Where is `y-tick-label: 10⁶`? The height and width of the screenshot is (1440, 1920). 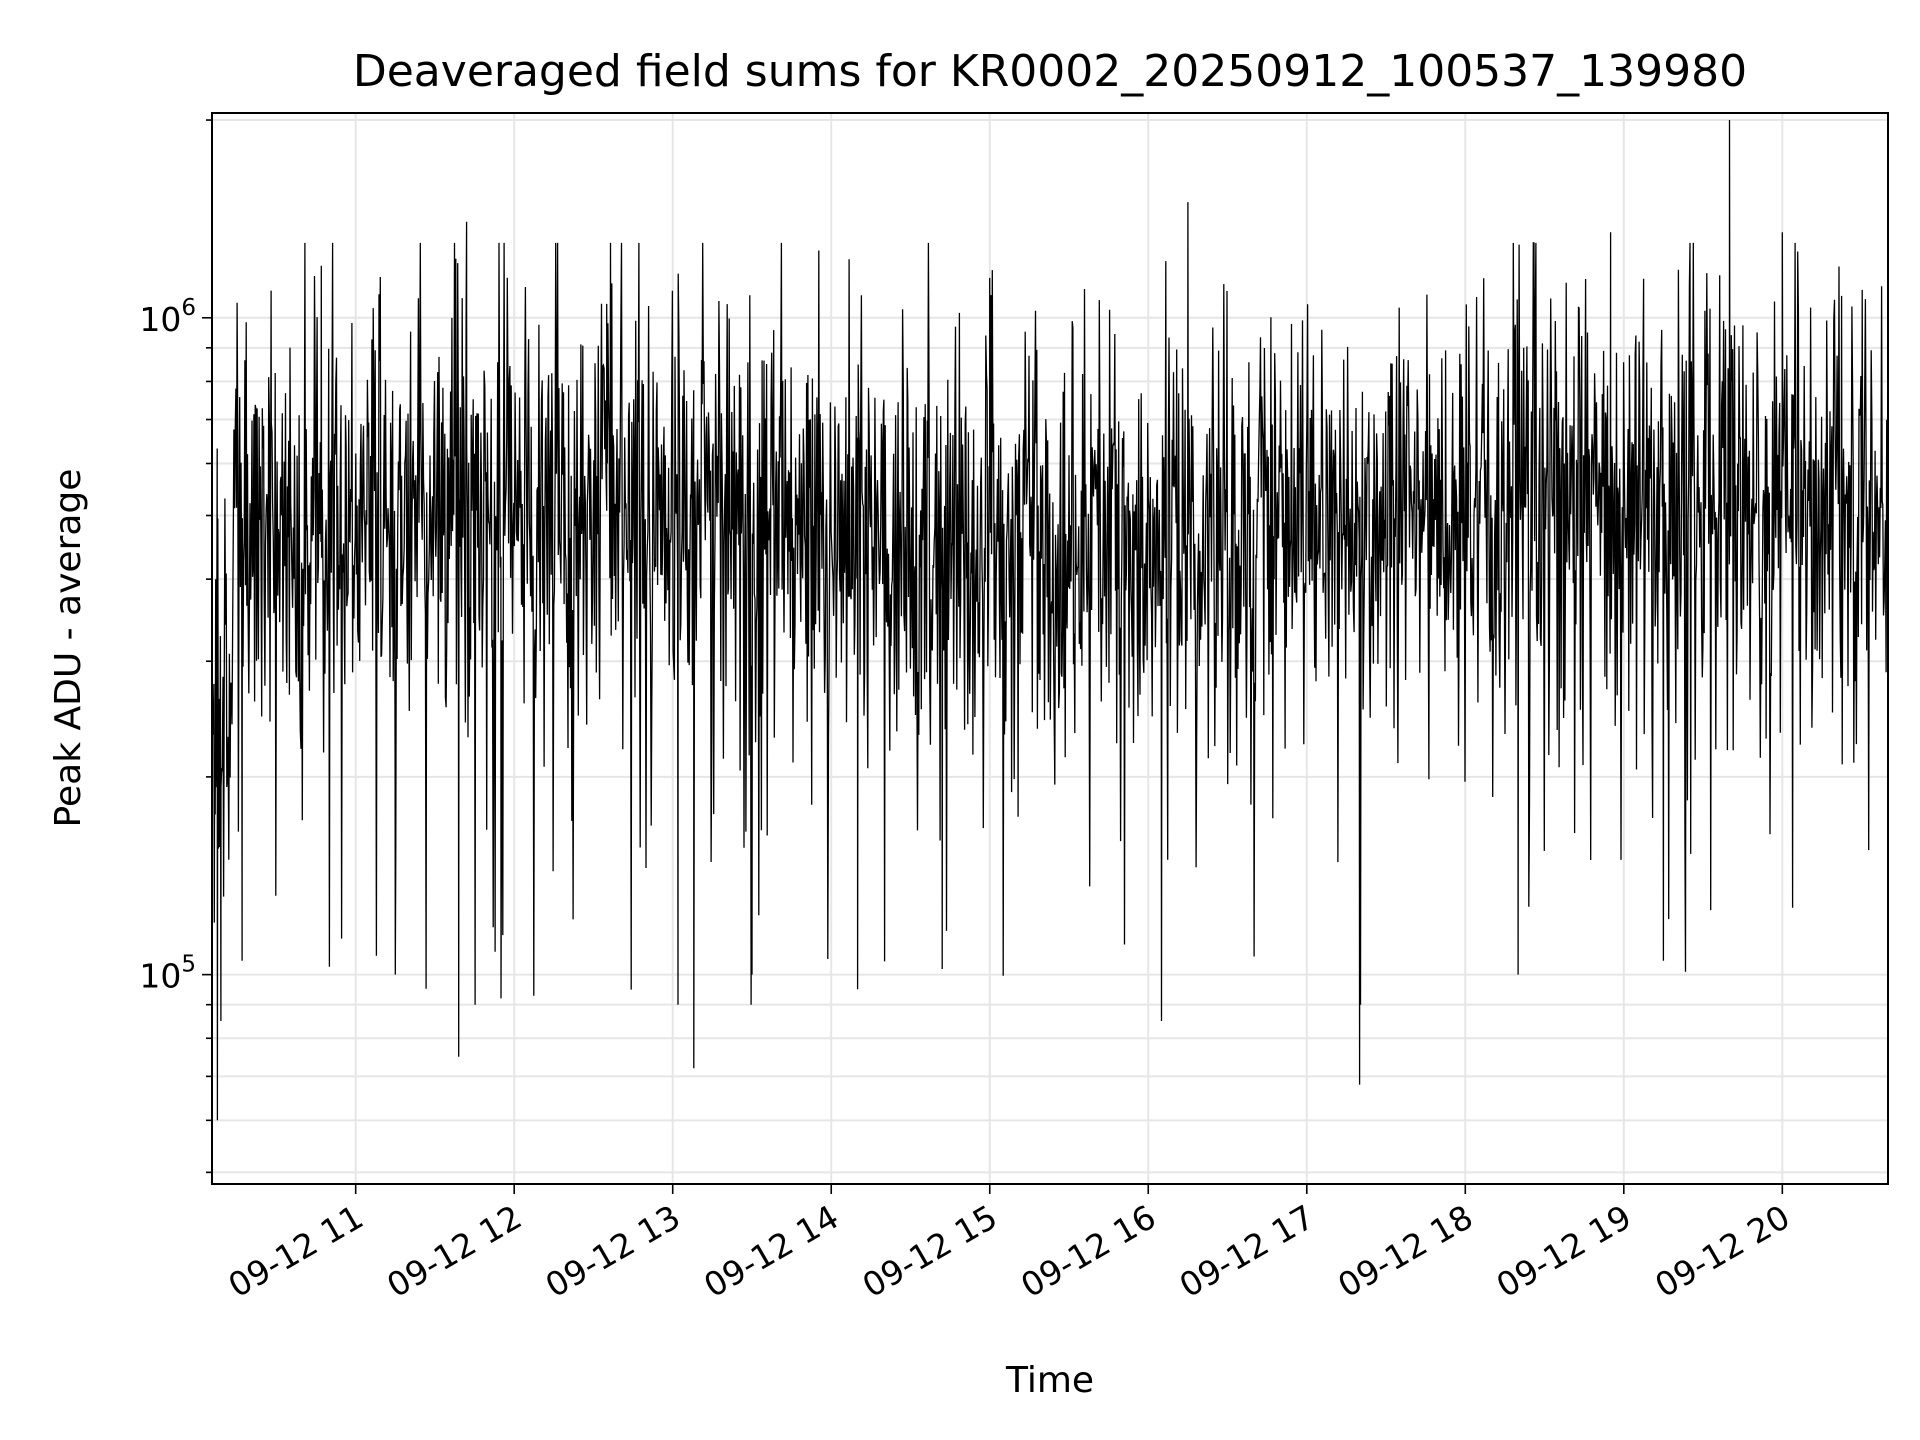
y-tick-label: 10⁶ is located at coordinates (167, 317).